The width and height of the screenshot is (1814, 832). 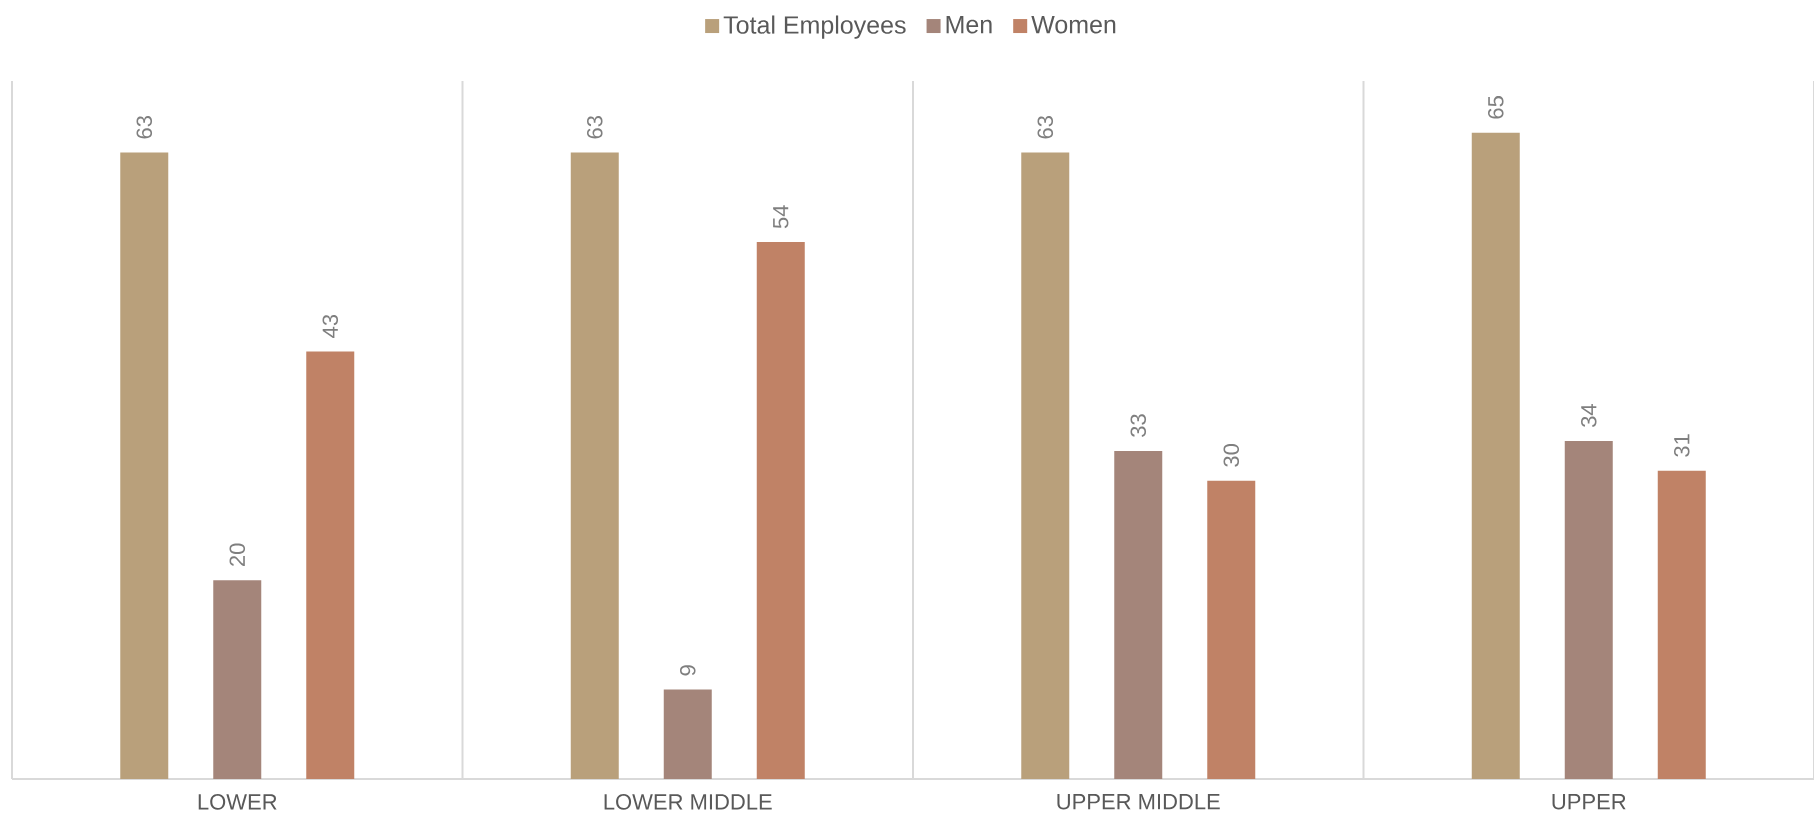 I want to click on x-tick-label: LOWER MIDDLE, so click(x=688, y=802).